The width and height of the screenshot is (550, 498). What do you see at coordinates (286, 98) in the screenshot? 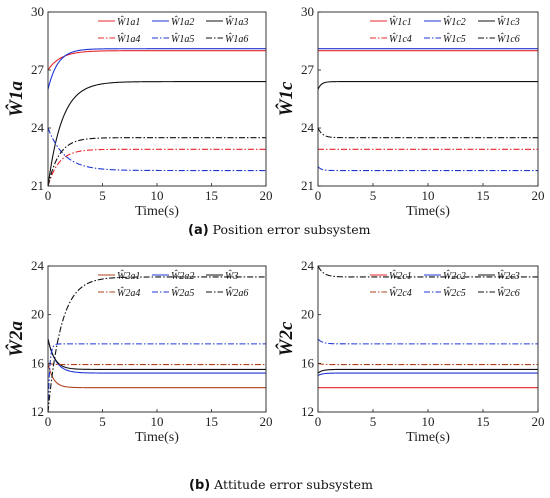
I see `y-axis-label: Ŵ1c` at bounding box center [286, 98].